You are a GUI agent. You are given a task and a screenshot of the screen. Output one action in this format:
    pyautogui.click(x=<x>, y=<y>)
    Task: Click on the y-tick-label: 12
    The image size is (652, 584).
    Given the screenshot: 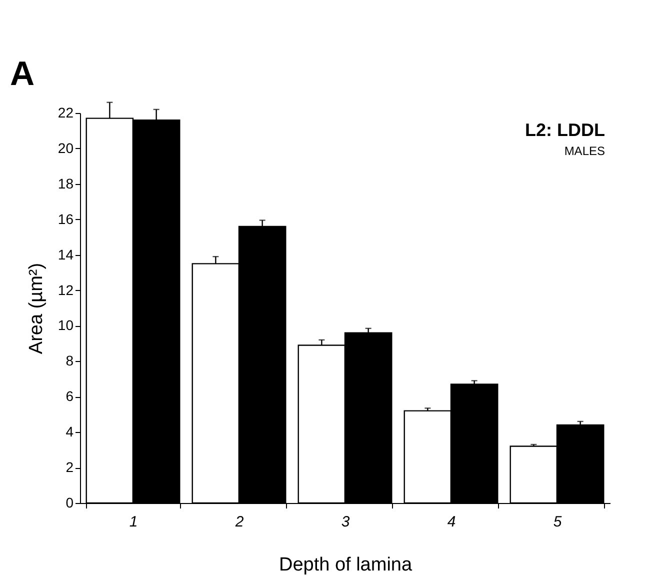 What is the action you would take?
    pyautogui.click(x=66, y=290)
    